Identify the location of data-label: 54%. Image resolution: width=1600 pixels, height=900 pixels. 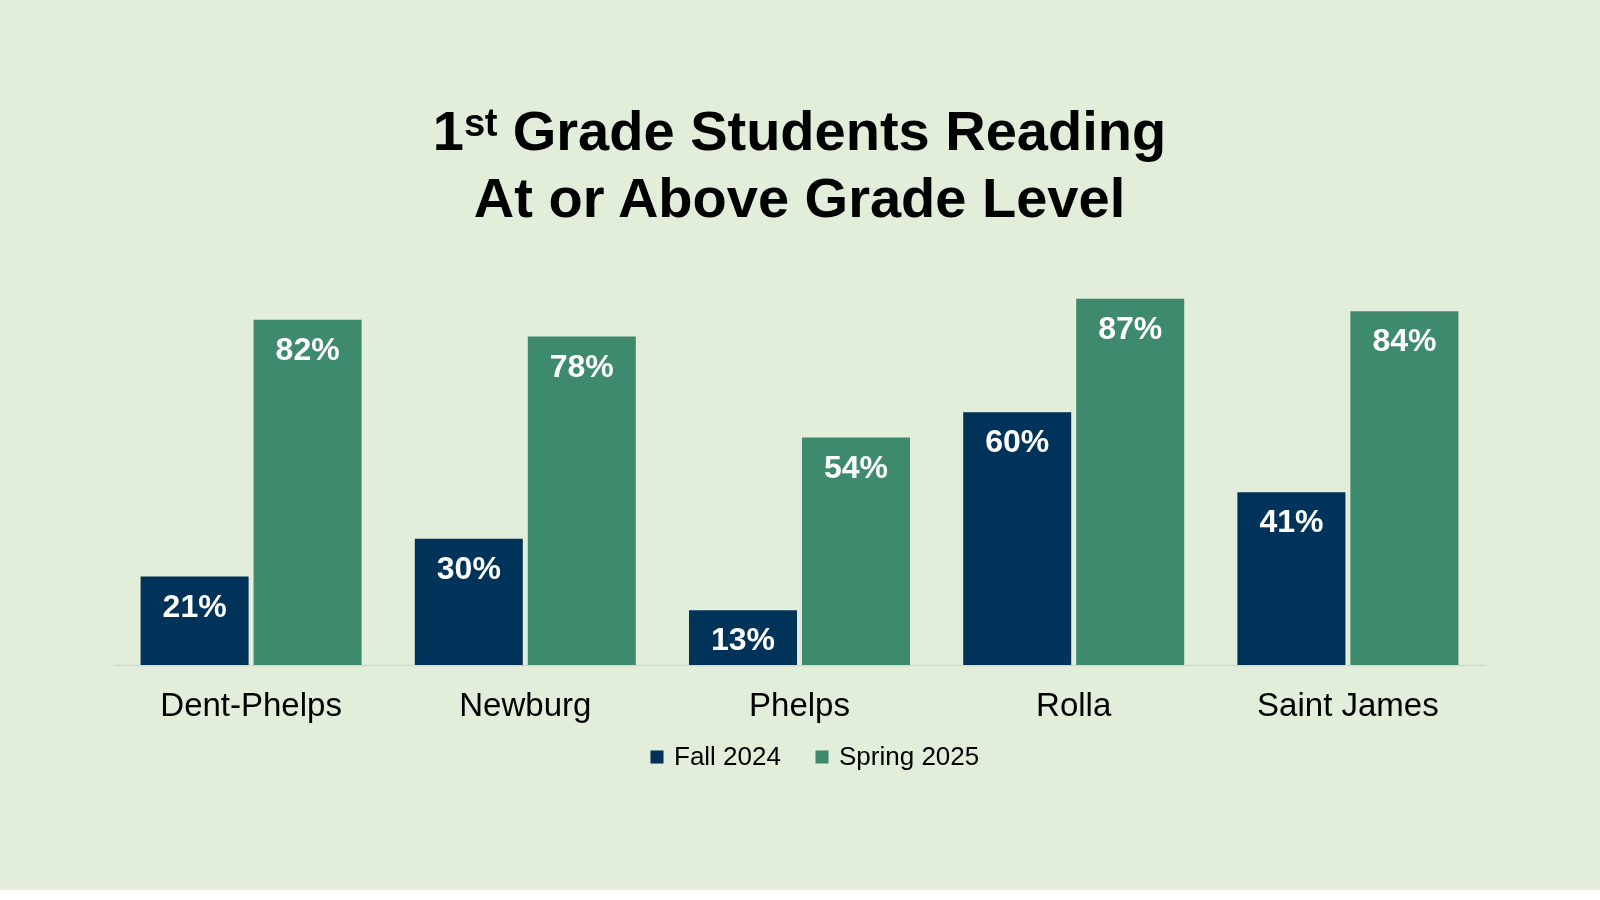
(856, 466).